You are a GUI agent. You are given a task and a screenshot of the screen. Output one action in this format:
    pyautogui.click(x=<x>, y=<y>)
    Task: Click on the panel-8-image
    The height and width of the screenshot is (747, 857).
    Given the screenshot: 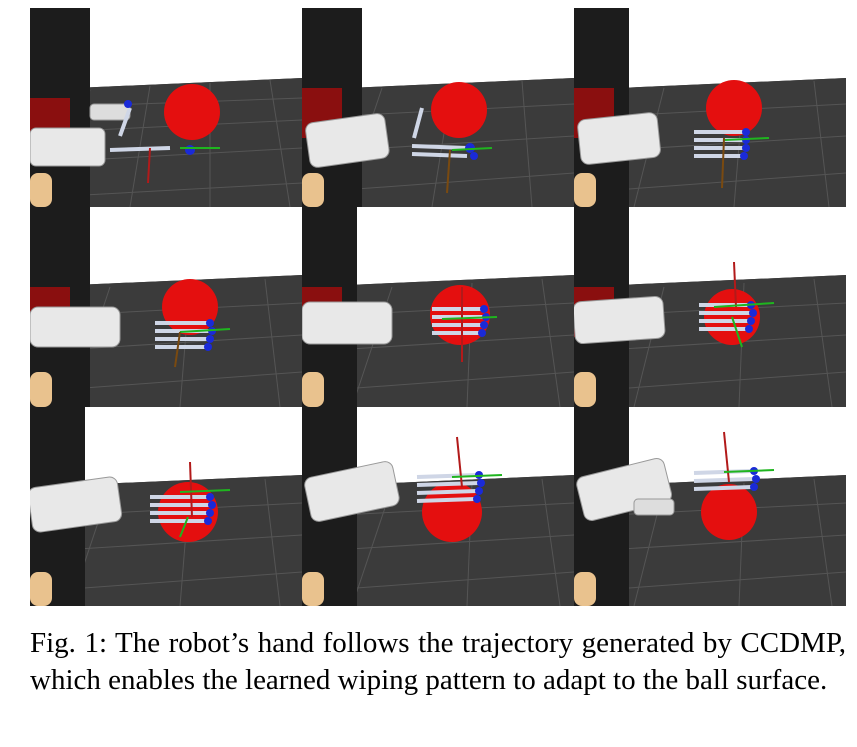 What is the action you would take?
    pyautogui.click(x=438, y=506)
    